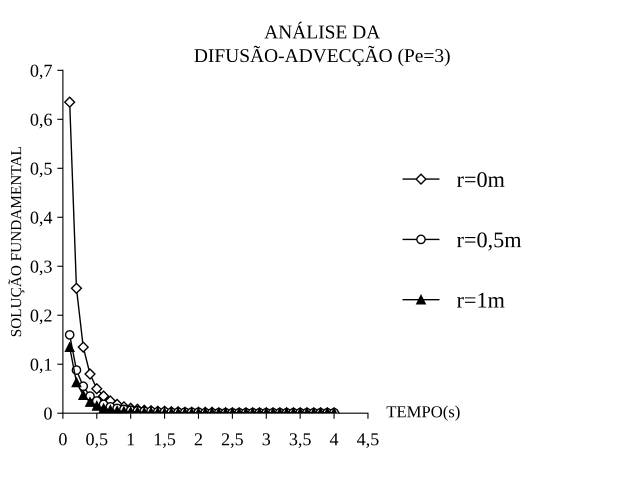 The width and height of the screenshot is (629, 485). What do you see at coordinates (368, 440) in the screenshot?
I see `x-tick-label: 4,5` at bounding box center [368, 440].